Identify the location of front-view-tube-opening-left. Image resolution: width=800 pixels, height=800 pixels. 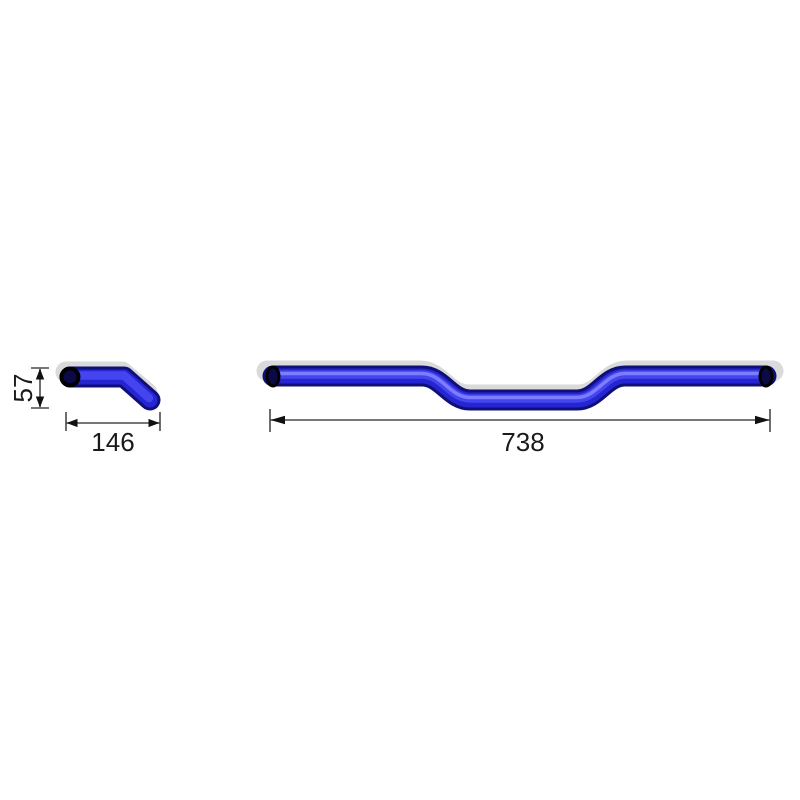
(273, 376).